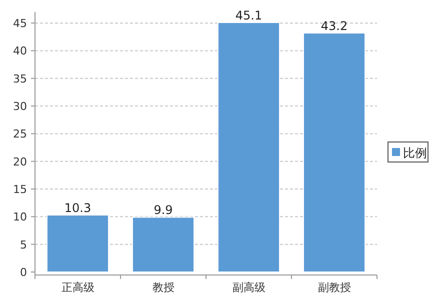 The width and height of the screenshot is (430, 303). I want to click on x-tick-label: 正高级, so click(77, 287).